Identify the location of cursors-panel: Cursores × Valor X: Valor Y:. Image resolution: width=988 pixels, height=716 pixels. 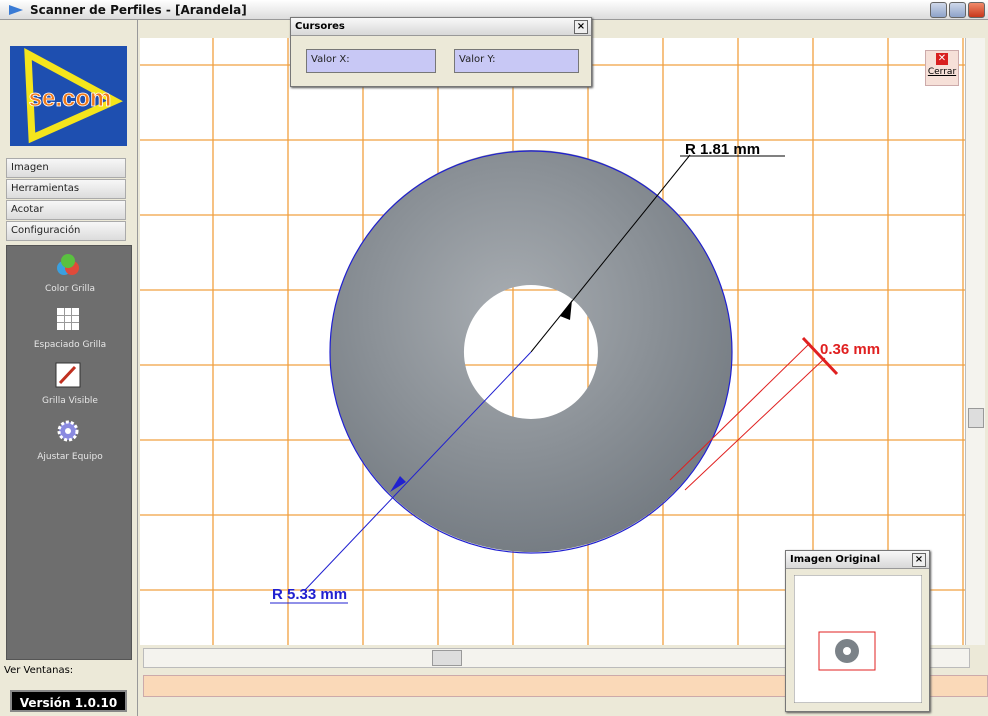
(441, 52).